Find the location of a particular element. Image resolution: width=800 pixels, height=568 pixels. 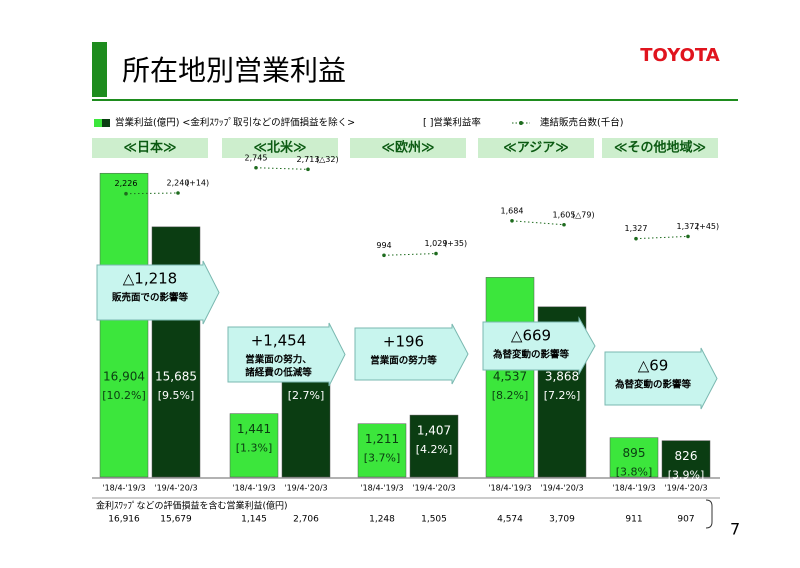

table-cell: 15,679 is located at coordinates (176, 520).